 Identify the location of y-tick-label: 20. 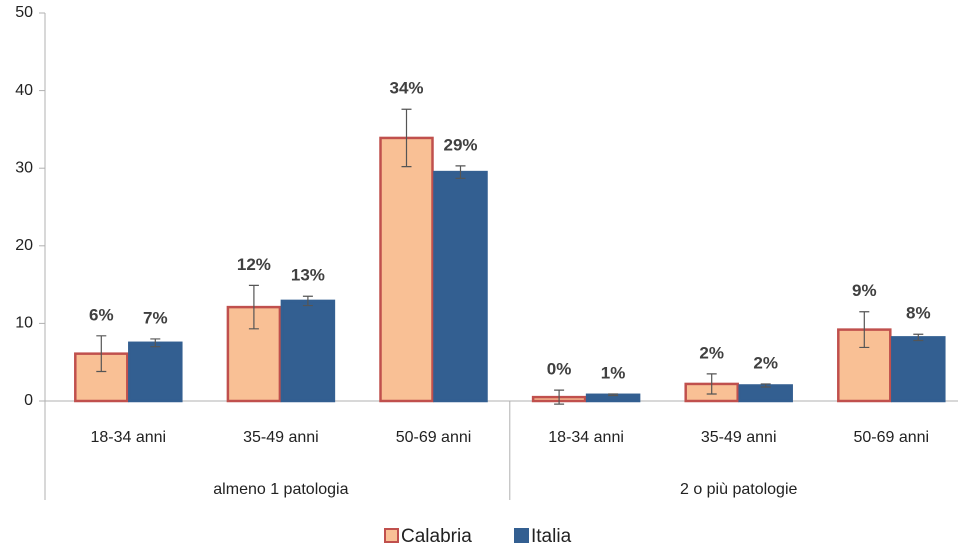
(24, 245).